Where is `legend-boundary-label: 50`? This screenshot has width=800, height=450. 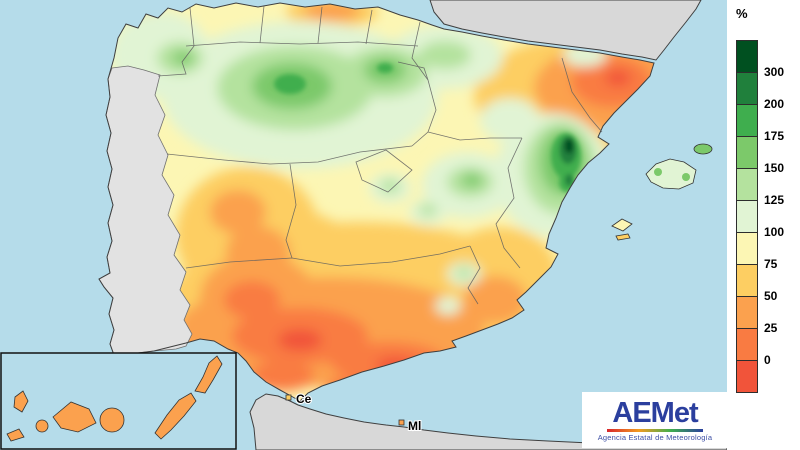
legend-boundary-label: 50 is located at coordinates (771, 296).